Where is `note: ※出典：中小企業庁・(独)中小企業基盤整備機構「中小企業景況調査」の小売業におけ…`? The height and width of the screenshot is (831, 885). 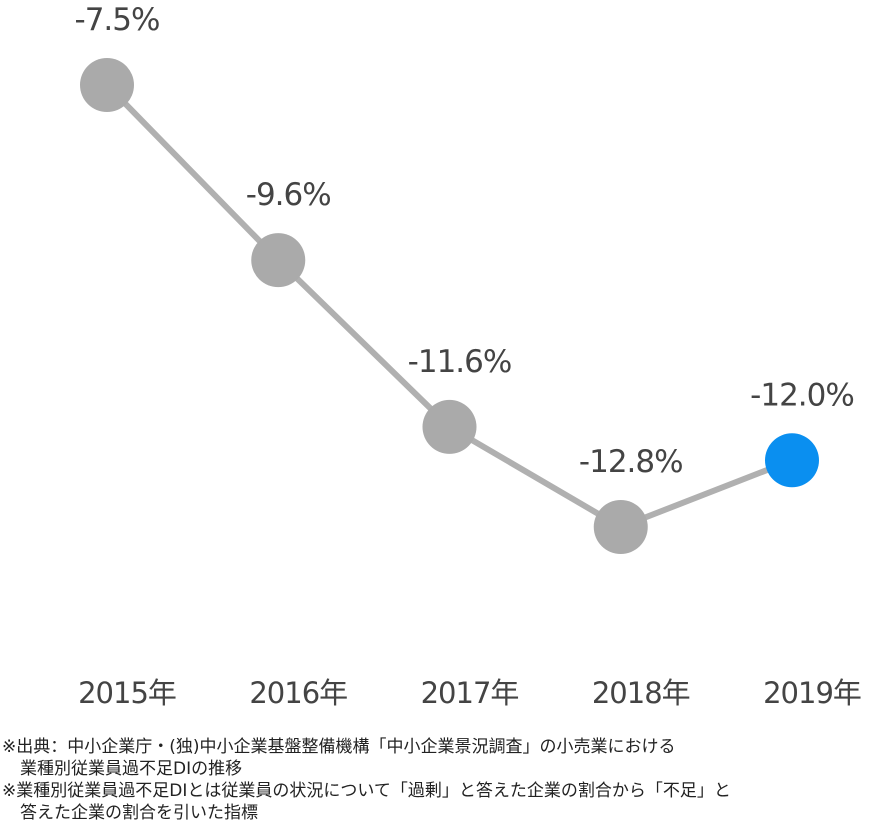
note: ※出典：中小企業庁・(独)中小企業基盤整備機構「中小企業景況調査」の小売業におけ… is located at coordinates (339, 747).